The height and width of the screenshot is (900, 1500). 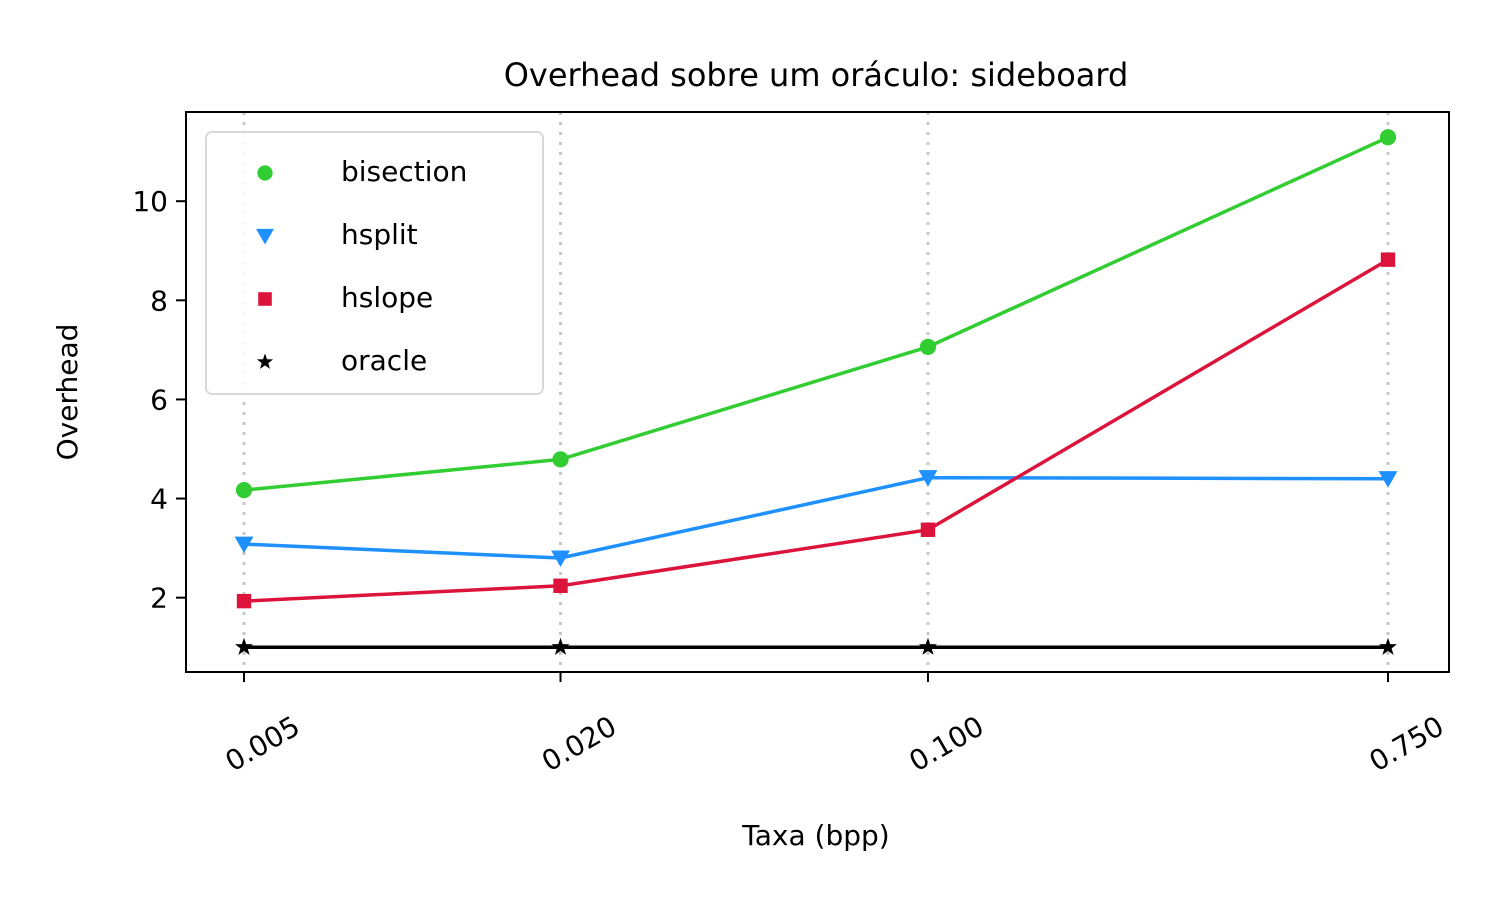 What do you see at coordinates (244, 646) in the screenshot?
I see `point-oracle-0.005` at bounding box center [244, 646].